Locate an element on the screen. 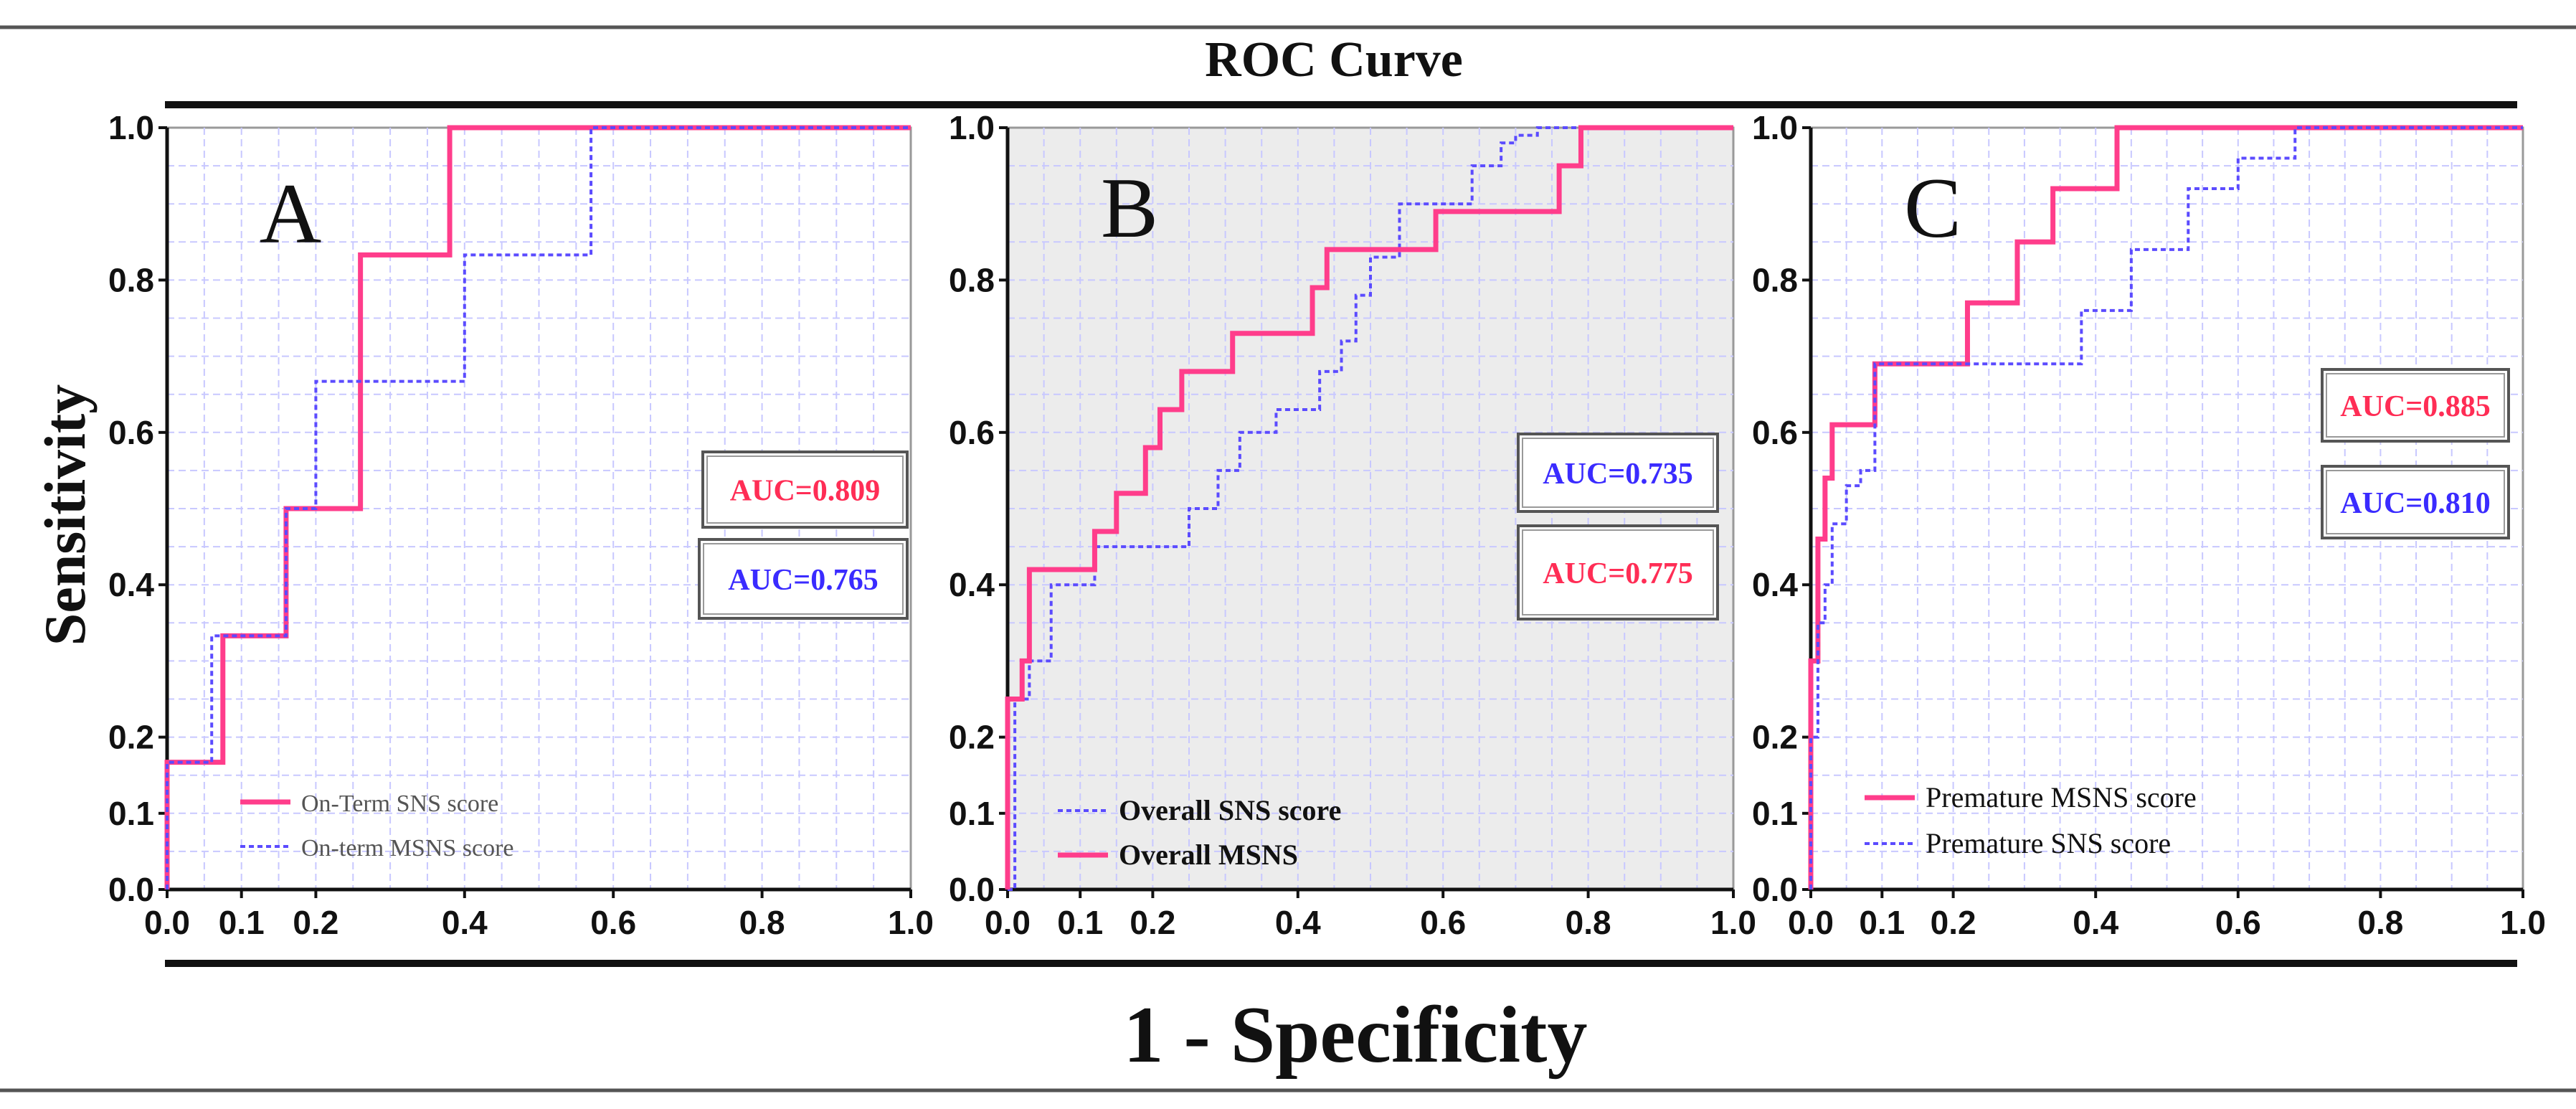 This screenshot has height=1109, width=2576. auc-box: AUC=0.735 is located at coordinates (1618, 473).